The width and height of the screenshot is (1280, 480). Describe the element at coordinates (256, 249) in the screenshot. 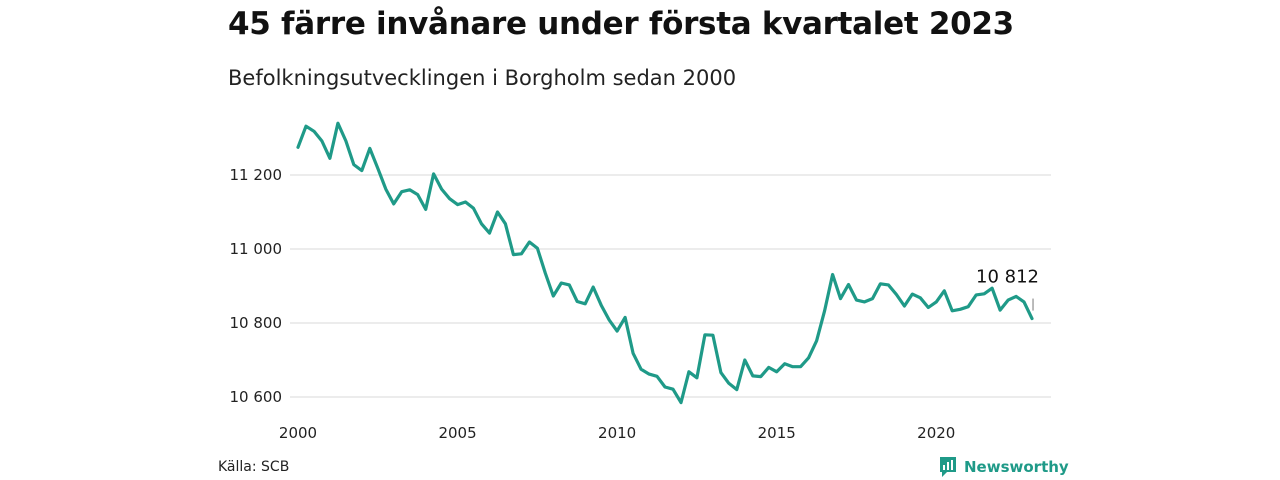

I see `y-tick-label: 11 000` at that location.